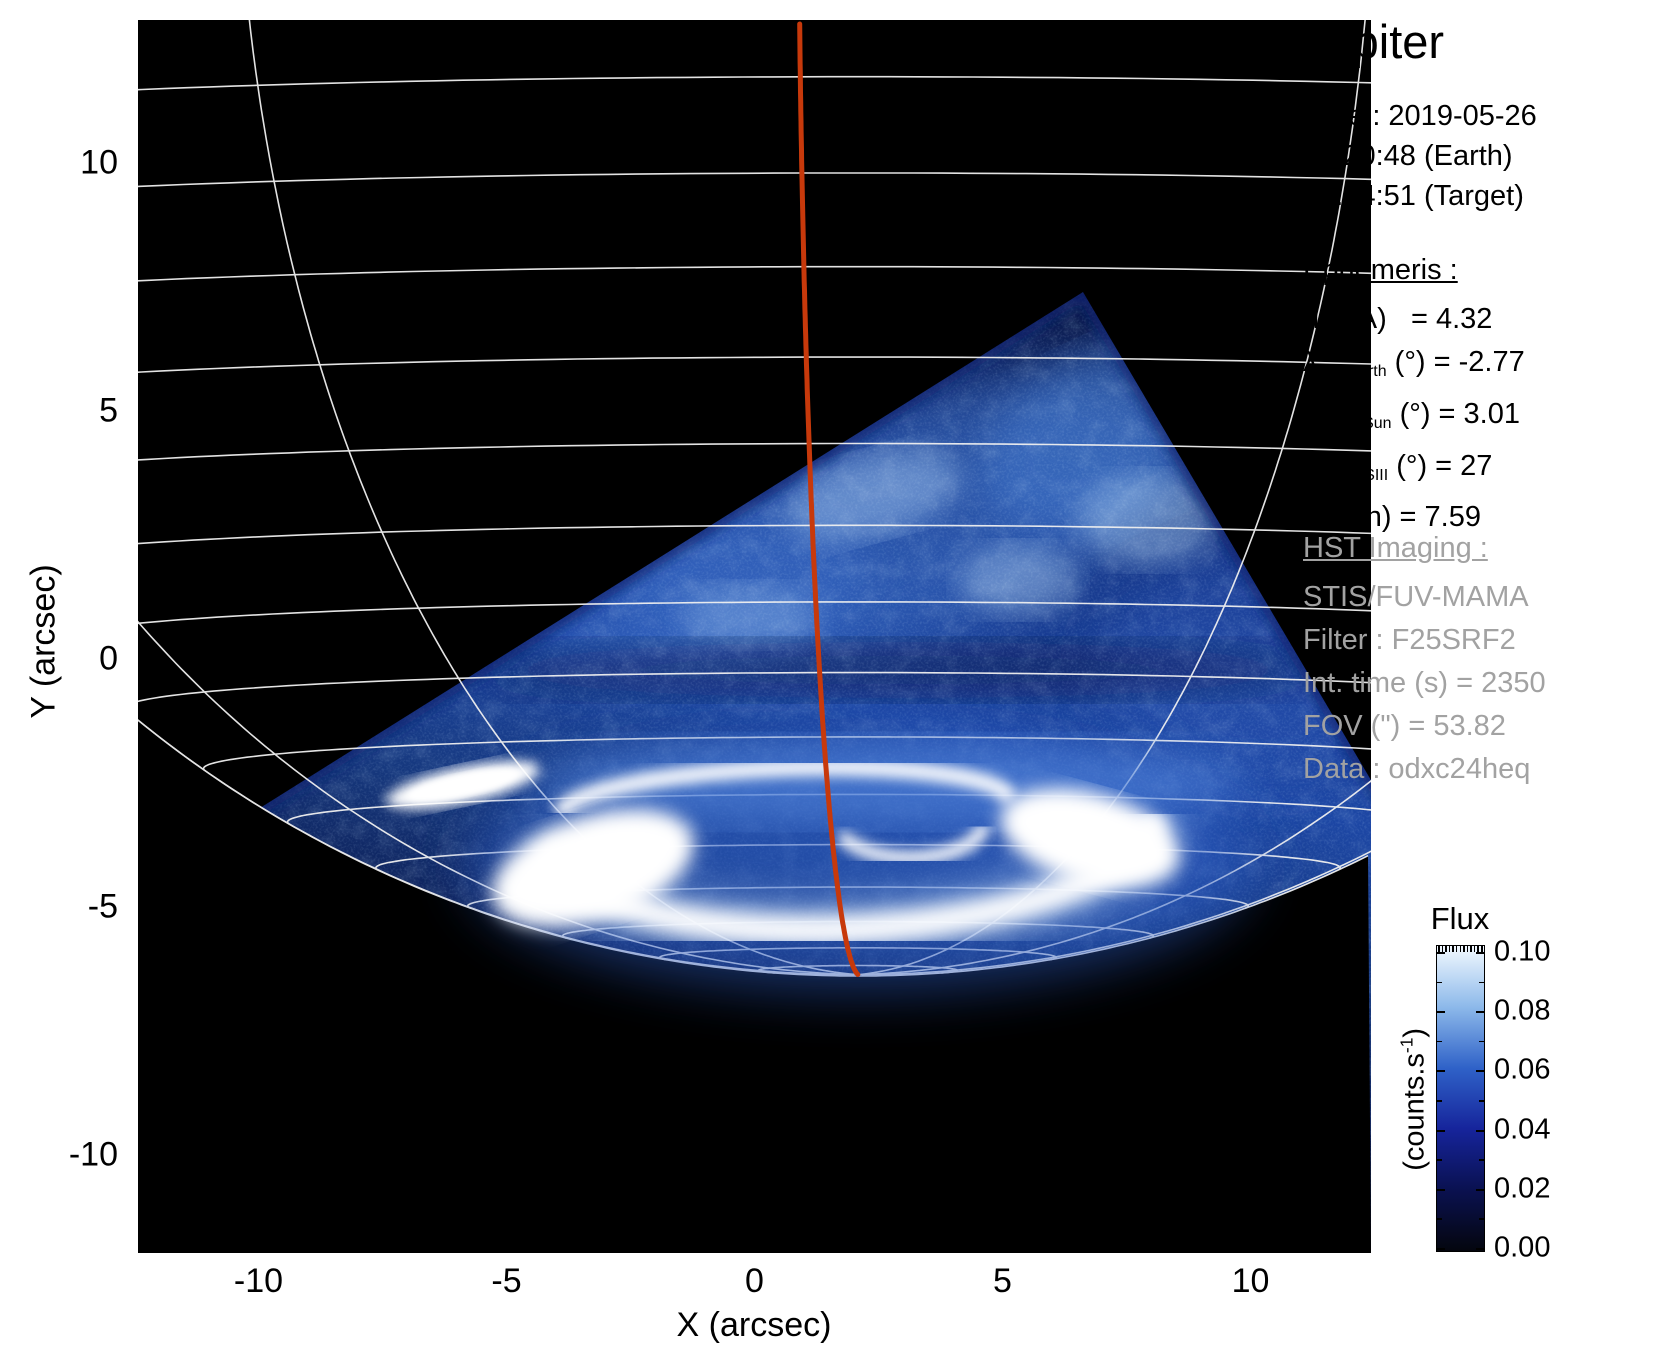 The height and width of the screenshot is (1367, 1676). Describe the element at coordinates (1455, 362) in the screenshot. I see `ephemeris-value: (°) = -2.77` at that location.